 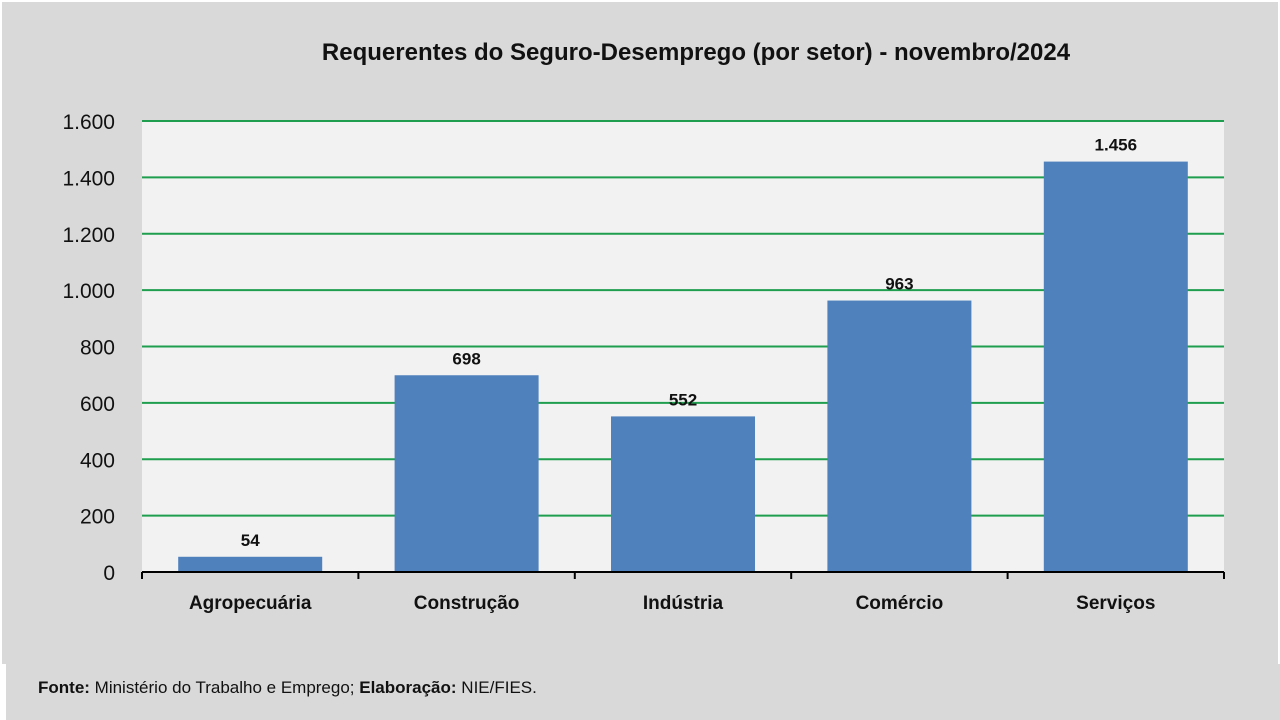 I want to click on x-tick-label: Indústria, so click(x=683, y=603).